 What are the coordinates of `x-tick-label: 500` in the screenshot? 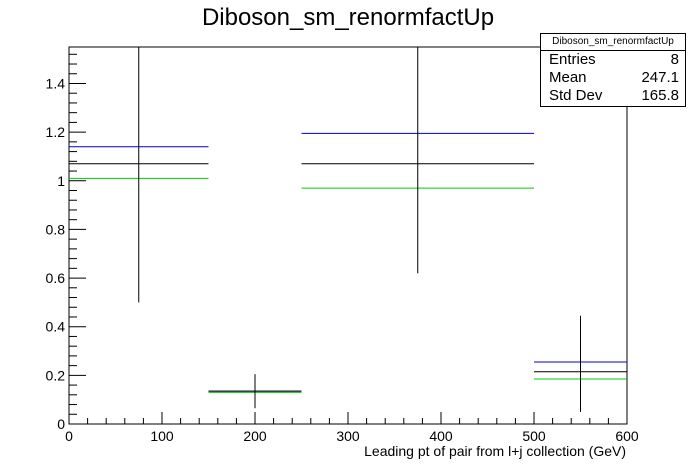 It's located at (534, 436).